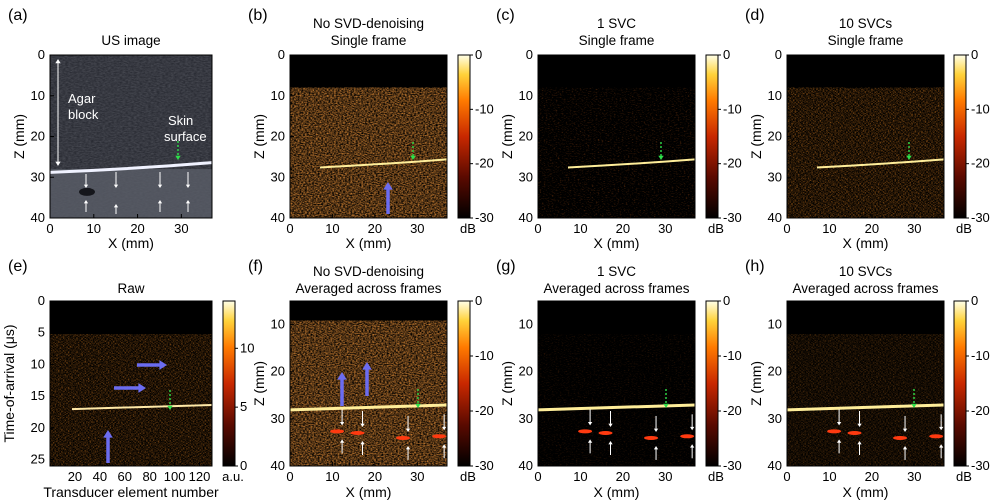 The image size is (998, 502). I want to click on us-tissue, so click(131, 193).